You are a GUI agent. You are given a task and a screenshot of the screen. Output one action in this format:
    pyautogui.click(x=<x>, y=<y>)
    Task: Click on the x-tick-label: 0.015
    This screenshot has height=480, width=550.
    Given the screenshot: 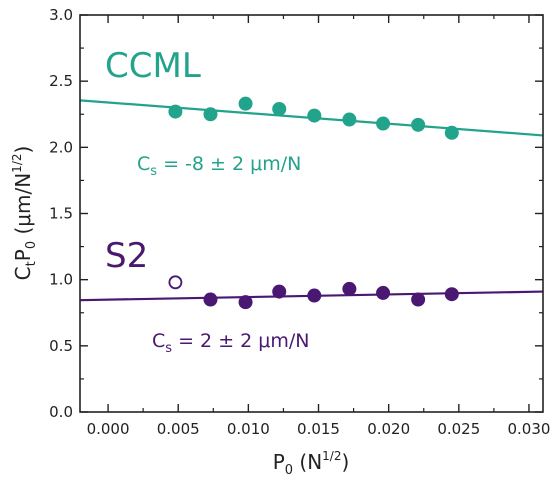 What is the action you would take?
    pyautogui.click(x=318, y=429)
    